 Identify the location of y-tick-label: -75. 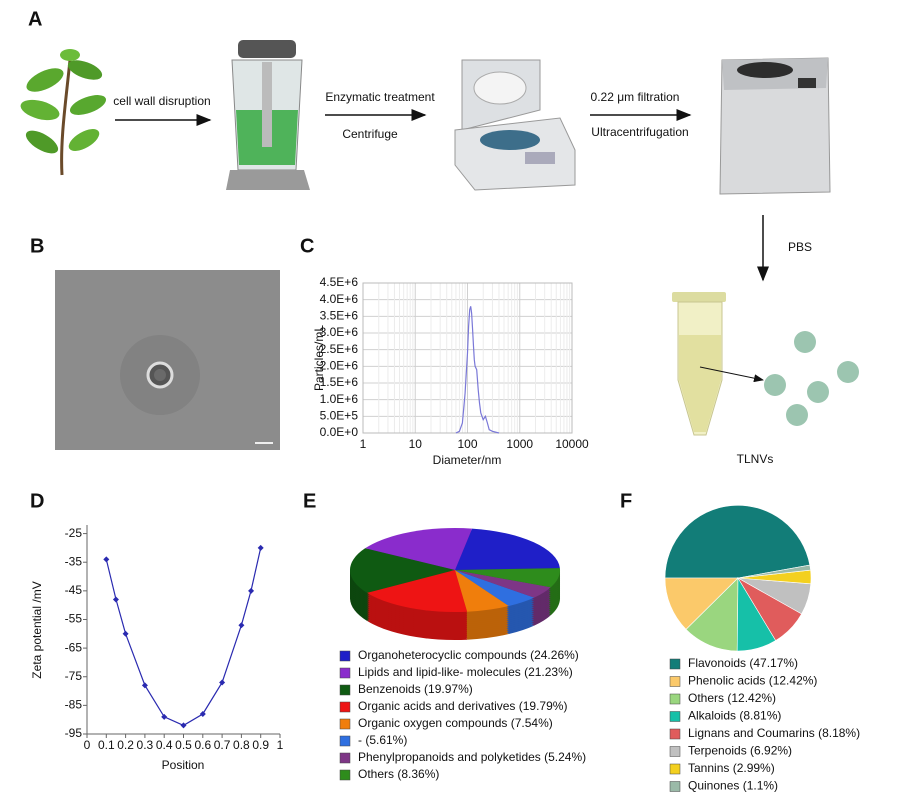
(74, 676).